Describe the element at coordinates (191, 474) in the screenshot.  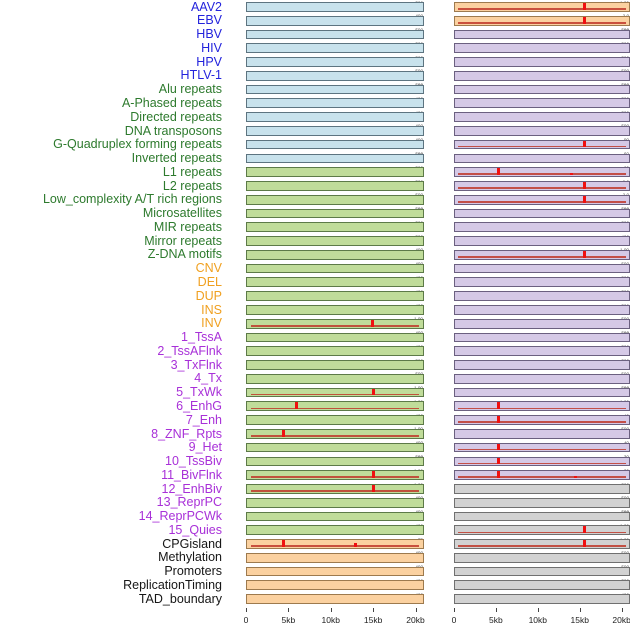
I see `row-label: 11_BivFlnk` at that location.